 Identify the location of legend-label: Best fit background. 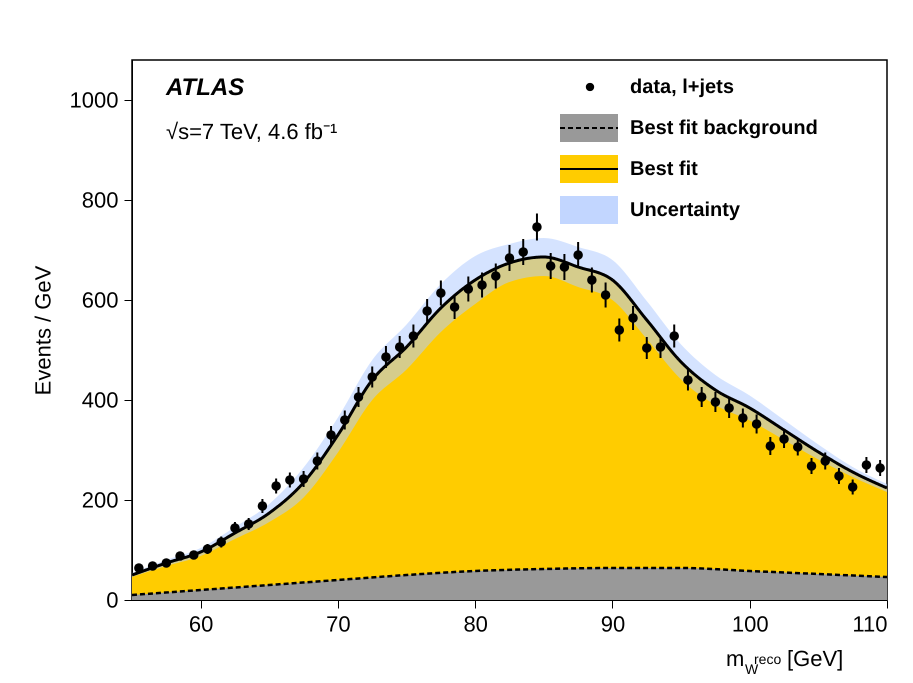
(724, 128).